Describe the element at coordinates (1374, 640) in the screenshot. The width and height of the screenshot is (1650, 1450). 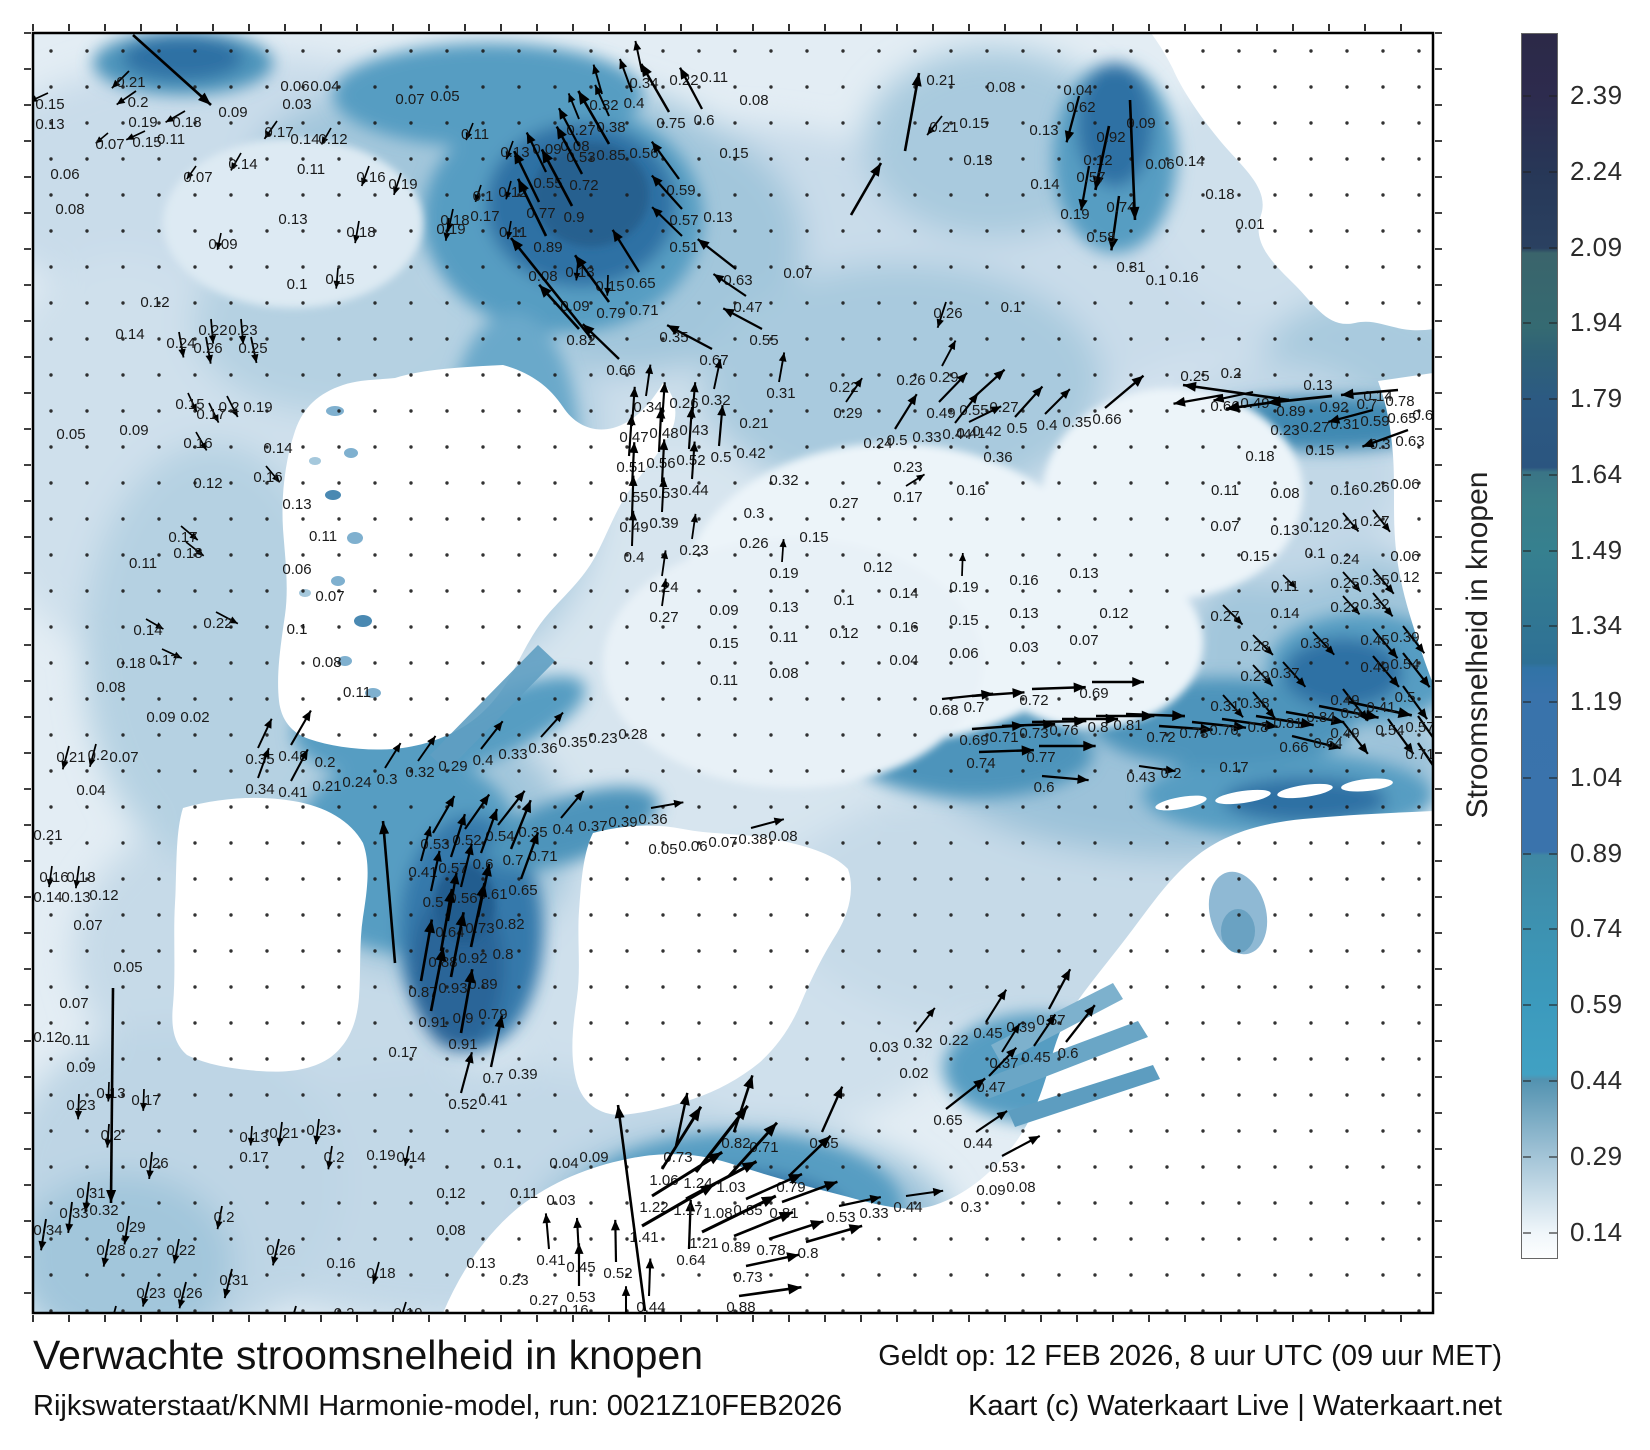
I see `value-label: 0.45` at that location.